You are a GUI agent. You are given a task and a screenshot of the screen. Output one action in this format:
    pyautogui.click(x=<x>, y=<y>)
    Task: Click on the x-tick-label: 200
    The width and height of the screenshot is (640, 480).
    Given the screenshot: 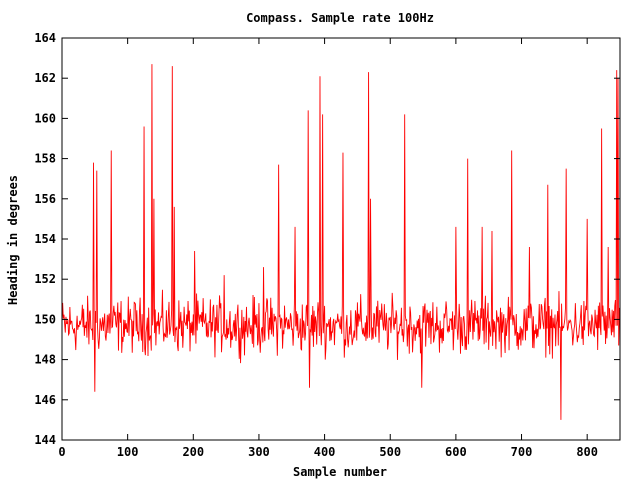 What is the action you would take?
    pyautogui.click(x=193, y=452)
    